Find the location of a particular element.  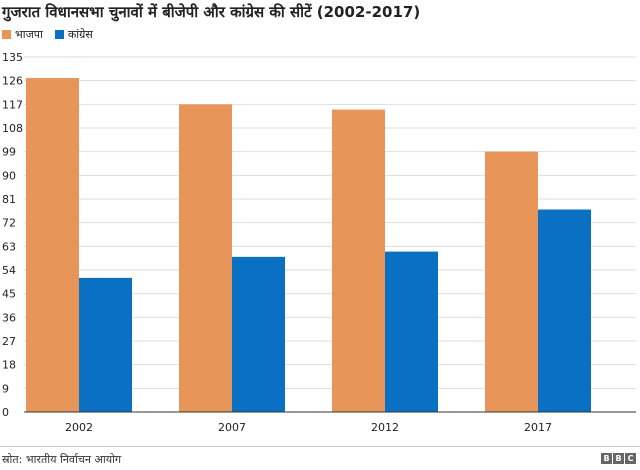

y-tick-label: 99 is located at coordinates (9, 152).